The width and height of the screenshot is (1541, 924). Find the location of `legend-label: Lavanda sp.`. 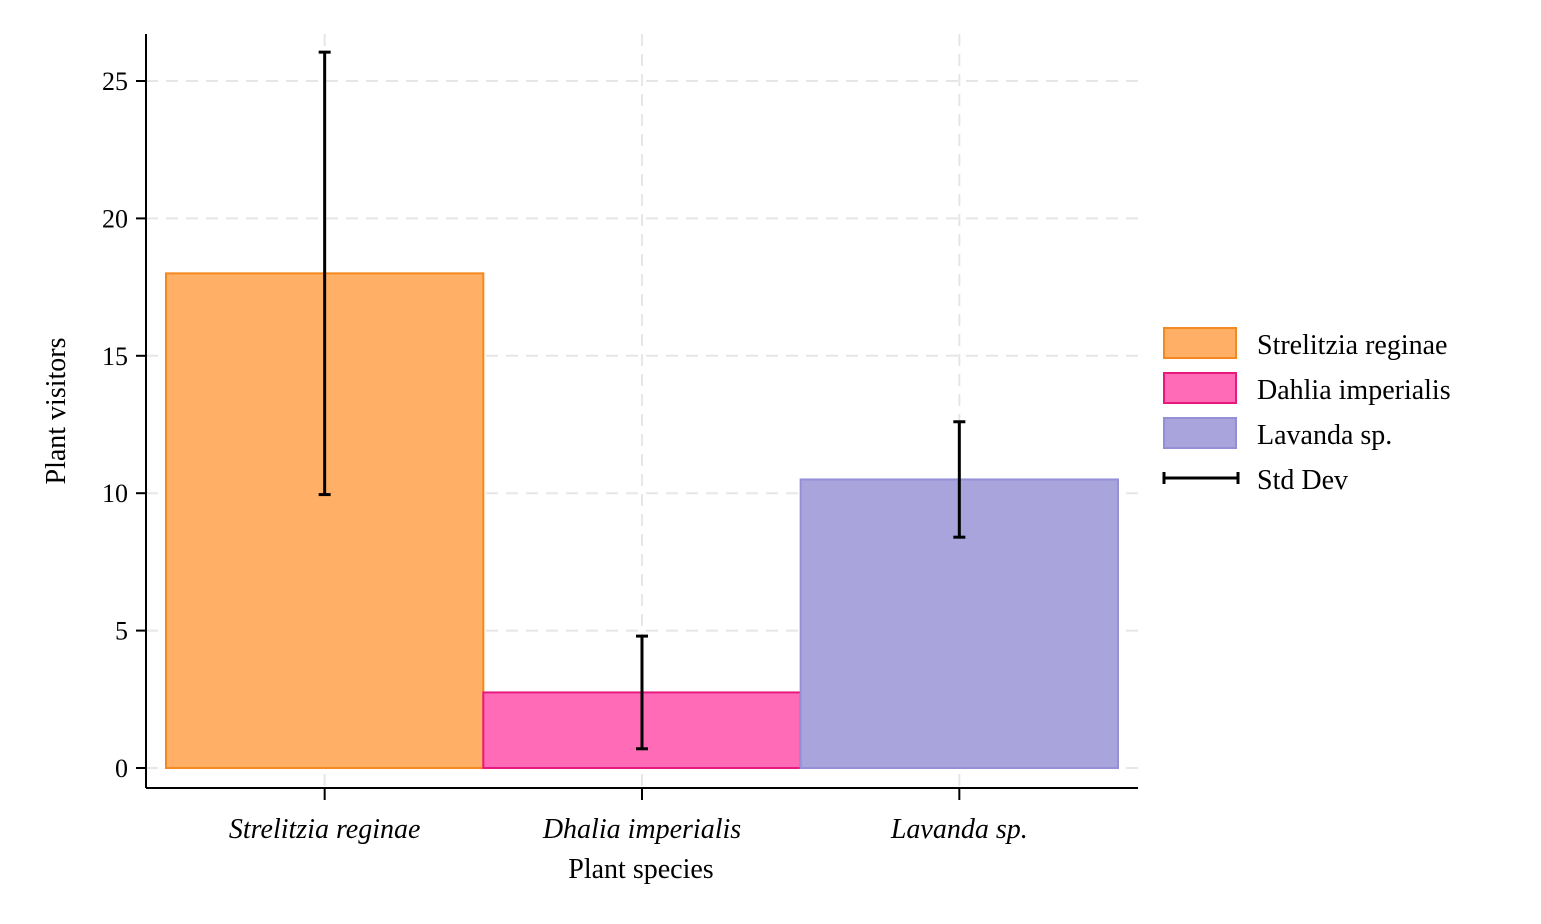

legend-label: Lavanda sp. is located at coordinates (1324, 435).